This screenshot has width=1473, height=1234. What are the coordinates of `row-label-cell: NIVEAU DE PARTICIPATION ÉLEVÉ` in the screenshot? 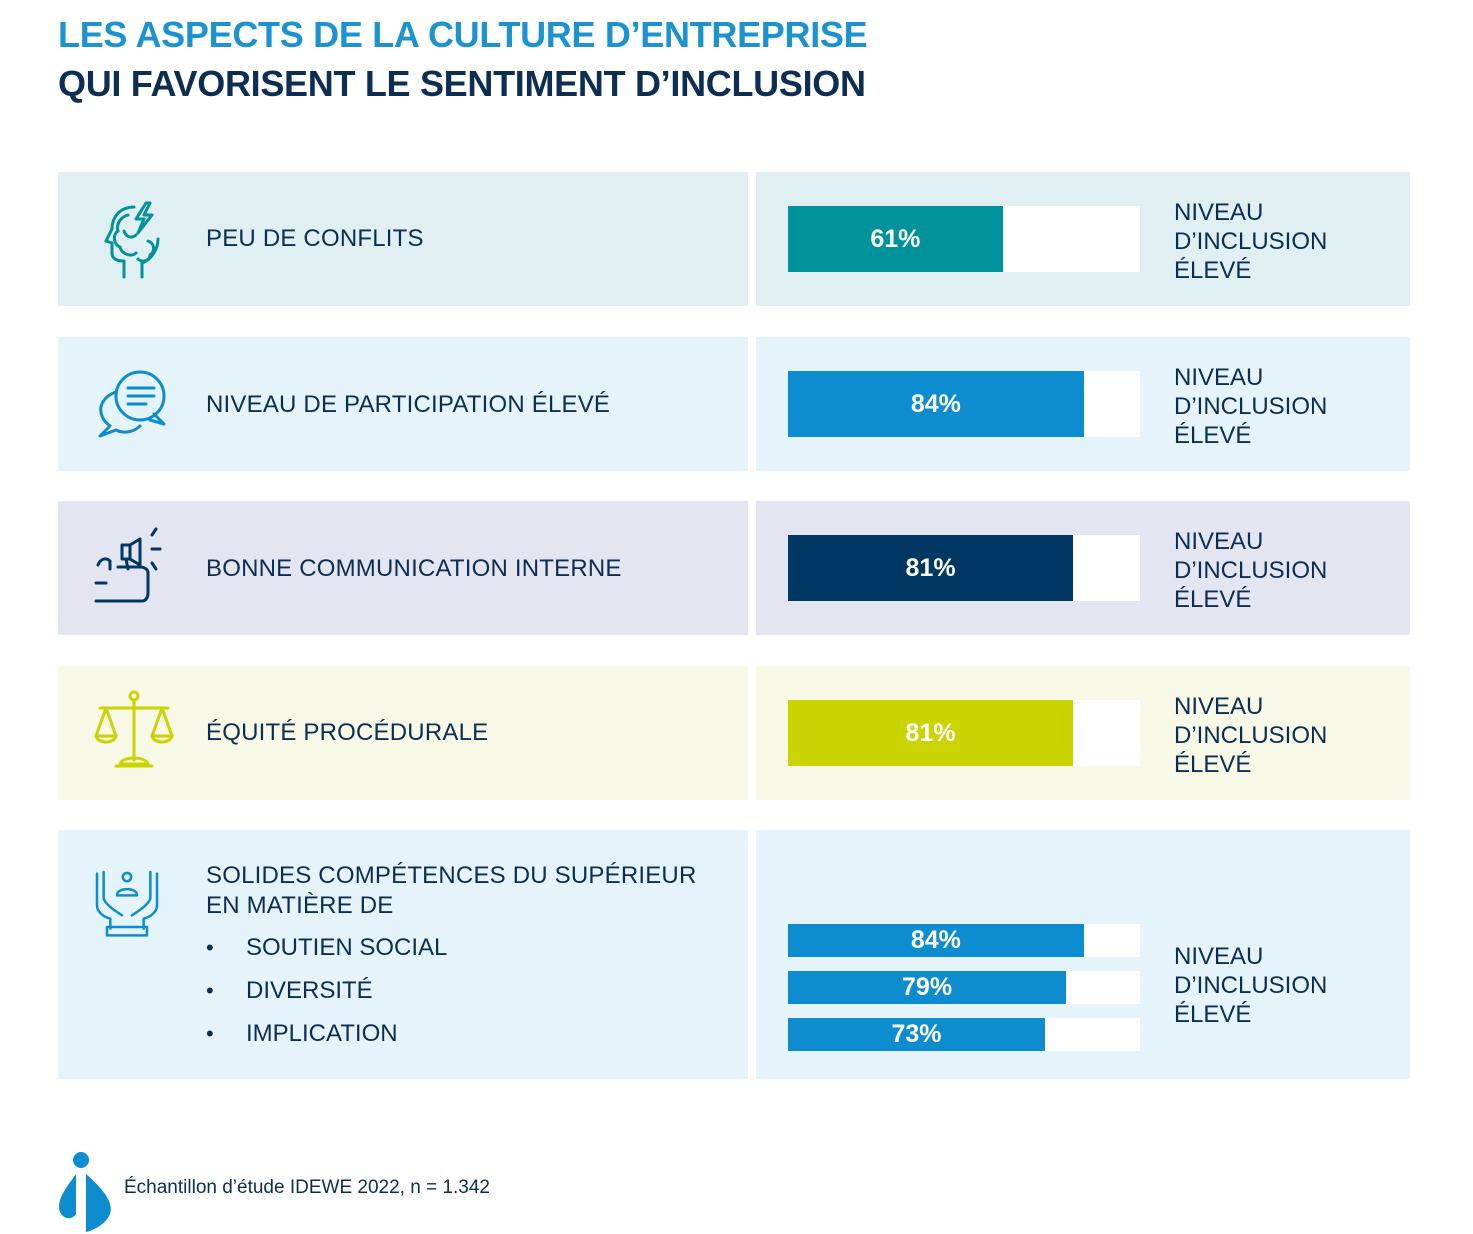 It's located at (403, 404).